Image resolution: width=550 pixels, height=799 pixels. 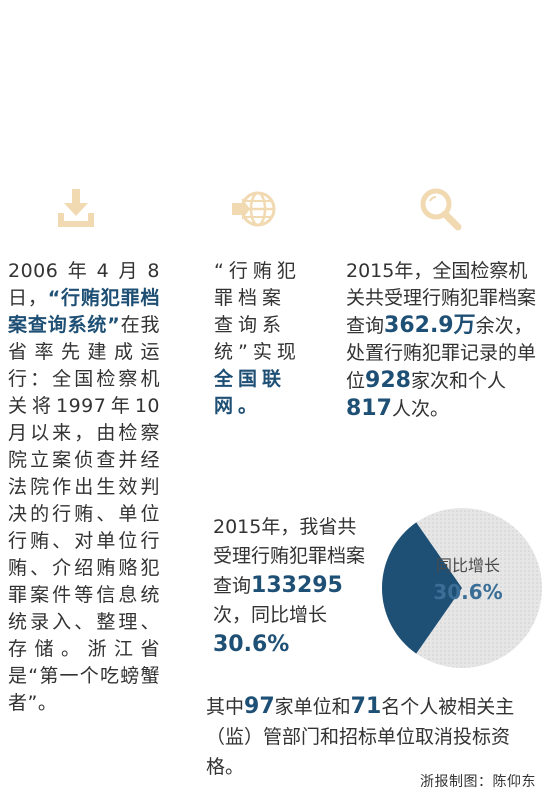 I want to click on bottom-text-2: 家单位和, so click(x=312, y=707).